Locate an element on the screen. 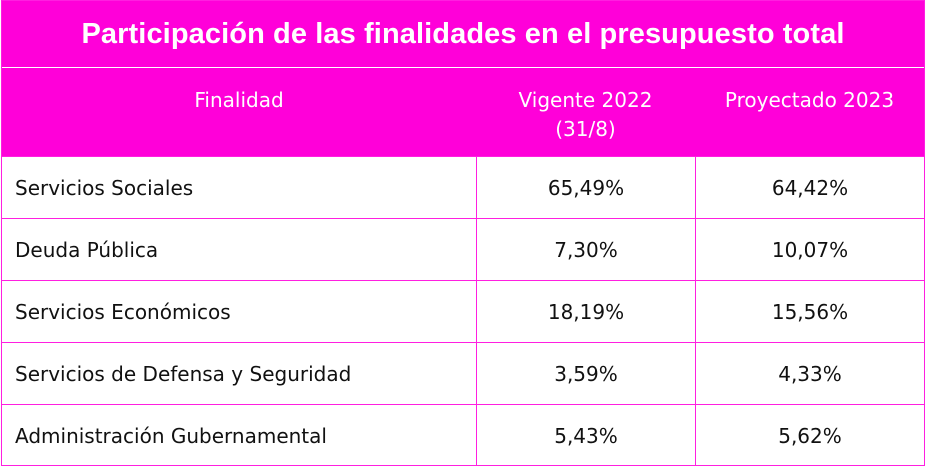 This screenshot has height=468, width=931. finalidad-cell: Servicios Económicos is located at coordinates (123, 311).